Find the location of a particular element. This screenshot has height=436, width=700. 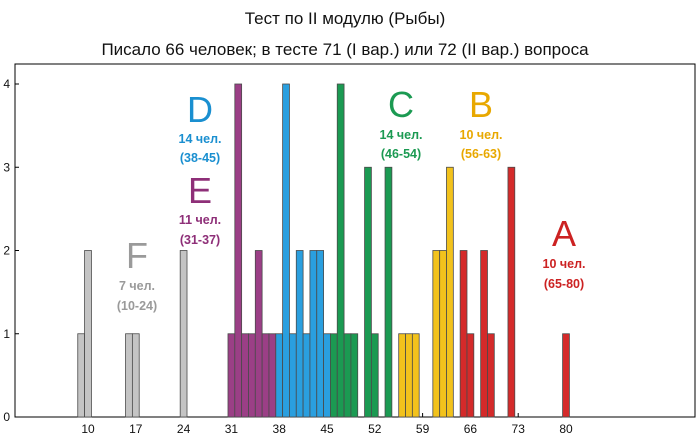

group-count-e: 11 чел. is located at coordinates (200, 220).